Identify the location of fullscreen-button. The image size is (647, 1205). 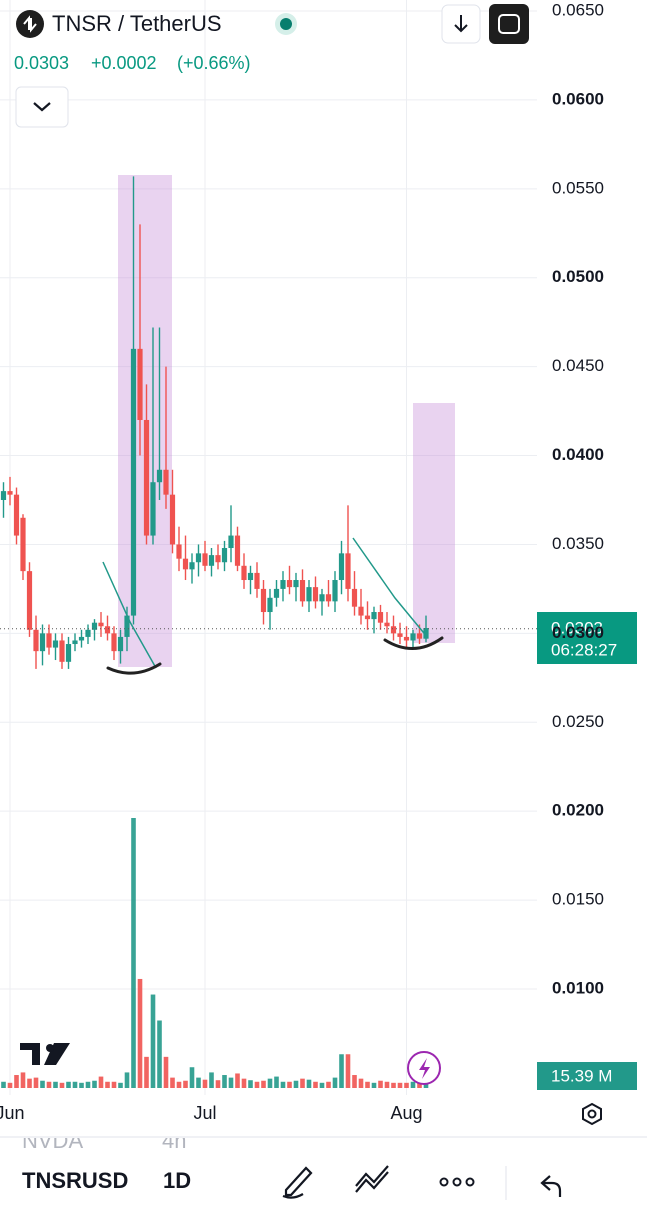
(509, 24).